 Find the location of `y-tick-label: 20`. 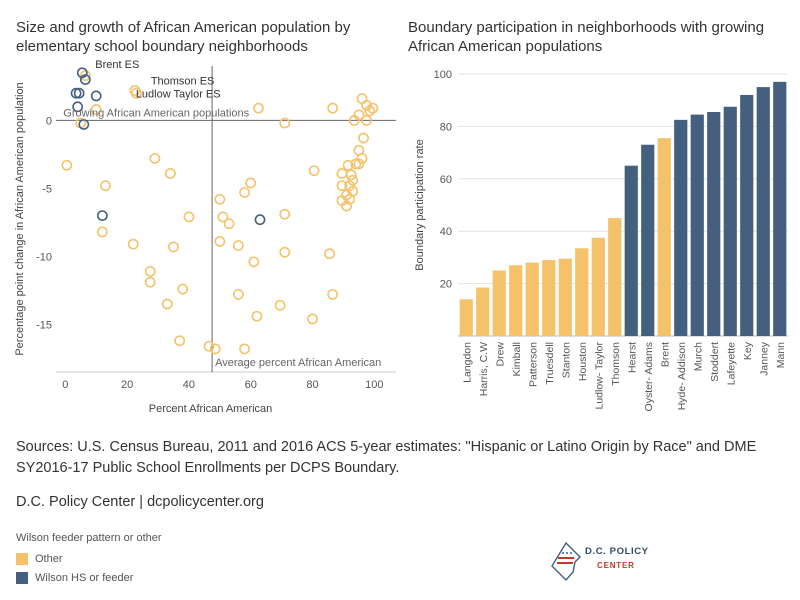

y-tick-label: 20 is located at coordinates (446, 285).